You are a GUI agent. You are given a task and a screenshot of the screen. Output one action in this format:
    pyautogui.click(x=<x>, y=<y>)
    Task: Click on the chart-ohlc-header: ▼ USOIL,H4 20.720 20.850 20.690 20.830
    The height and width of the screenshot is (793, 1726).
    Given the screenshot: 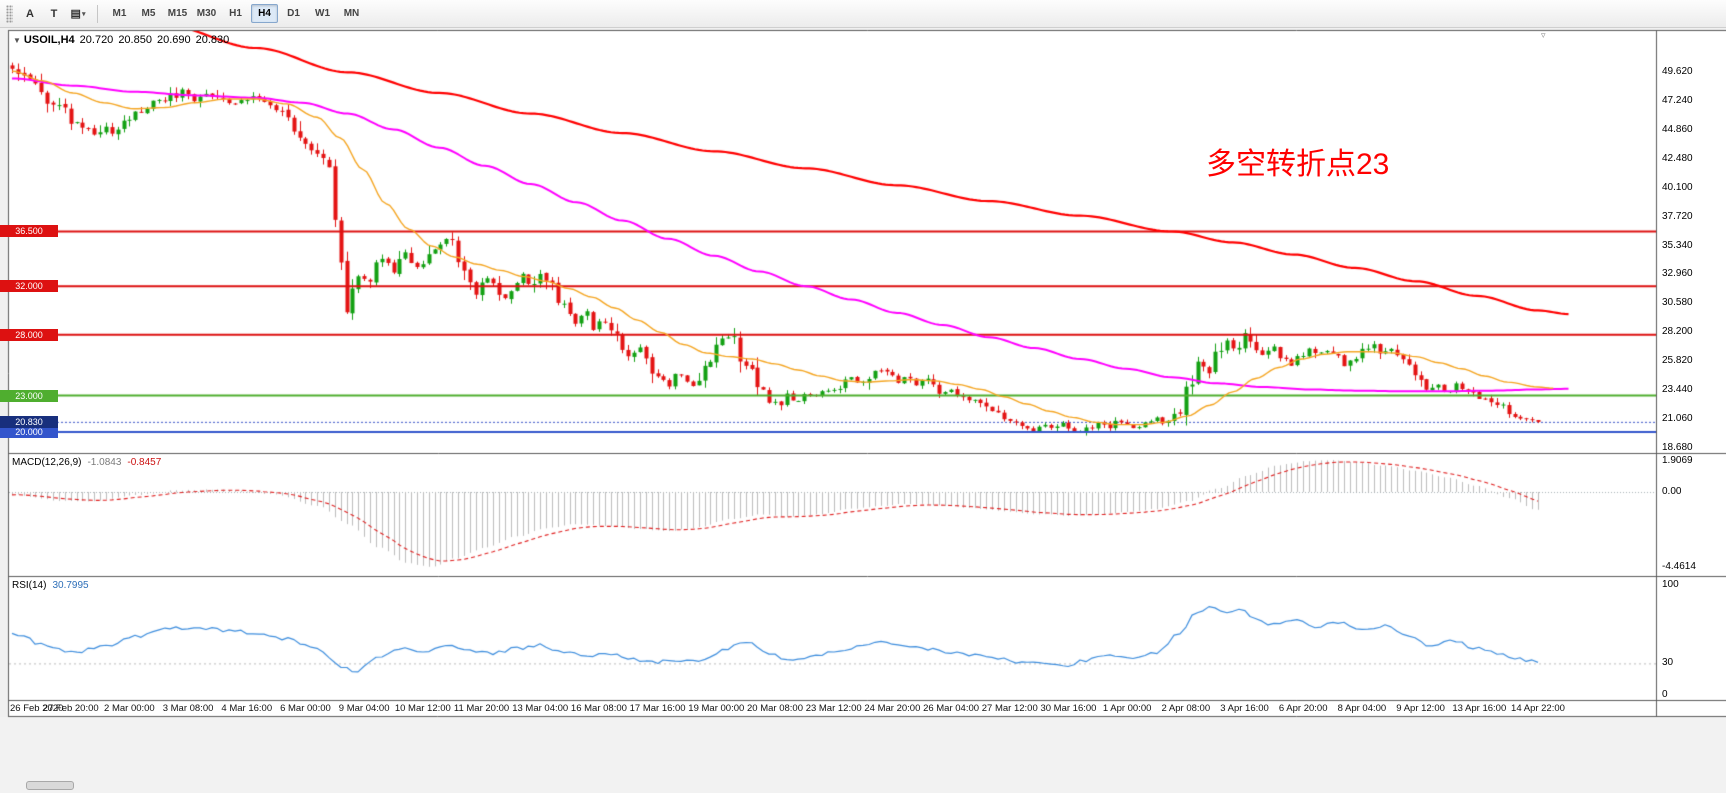 What is the action you would take?
    pyautogui.click(x=123, y=40)
    